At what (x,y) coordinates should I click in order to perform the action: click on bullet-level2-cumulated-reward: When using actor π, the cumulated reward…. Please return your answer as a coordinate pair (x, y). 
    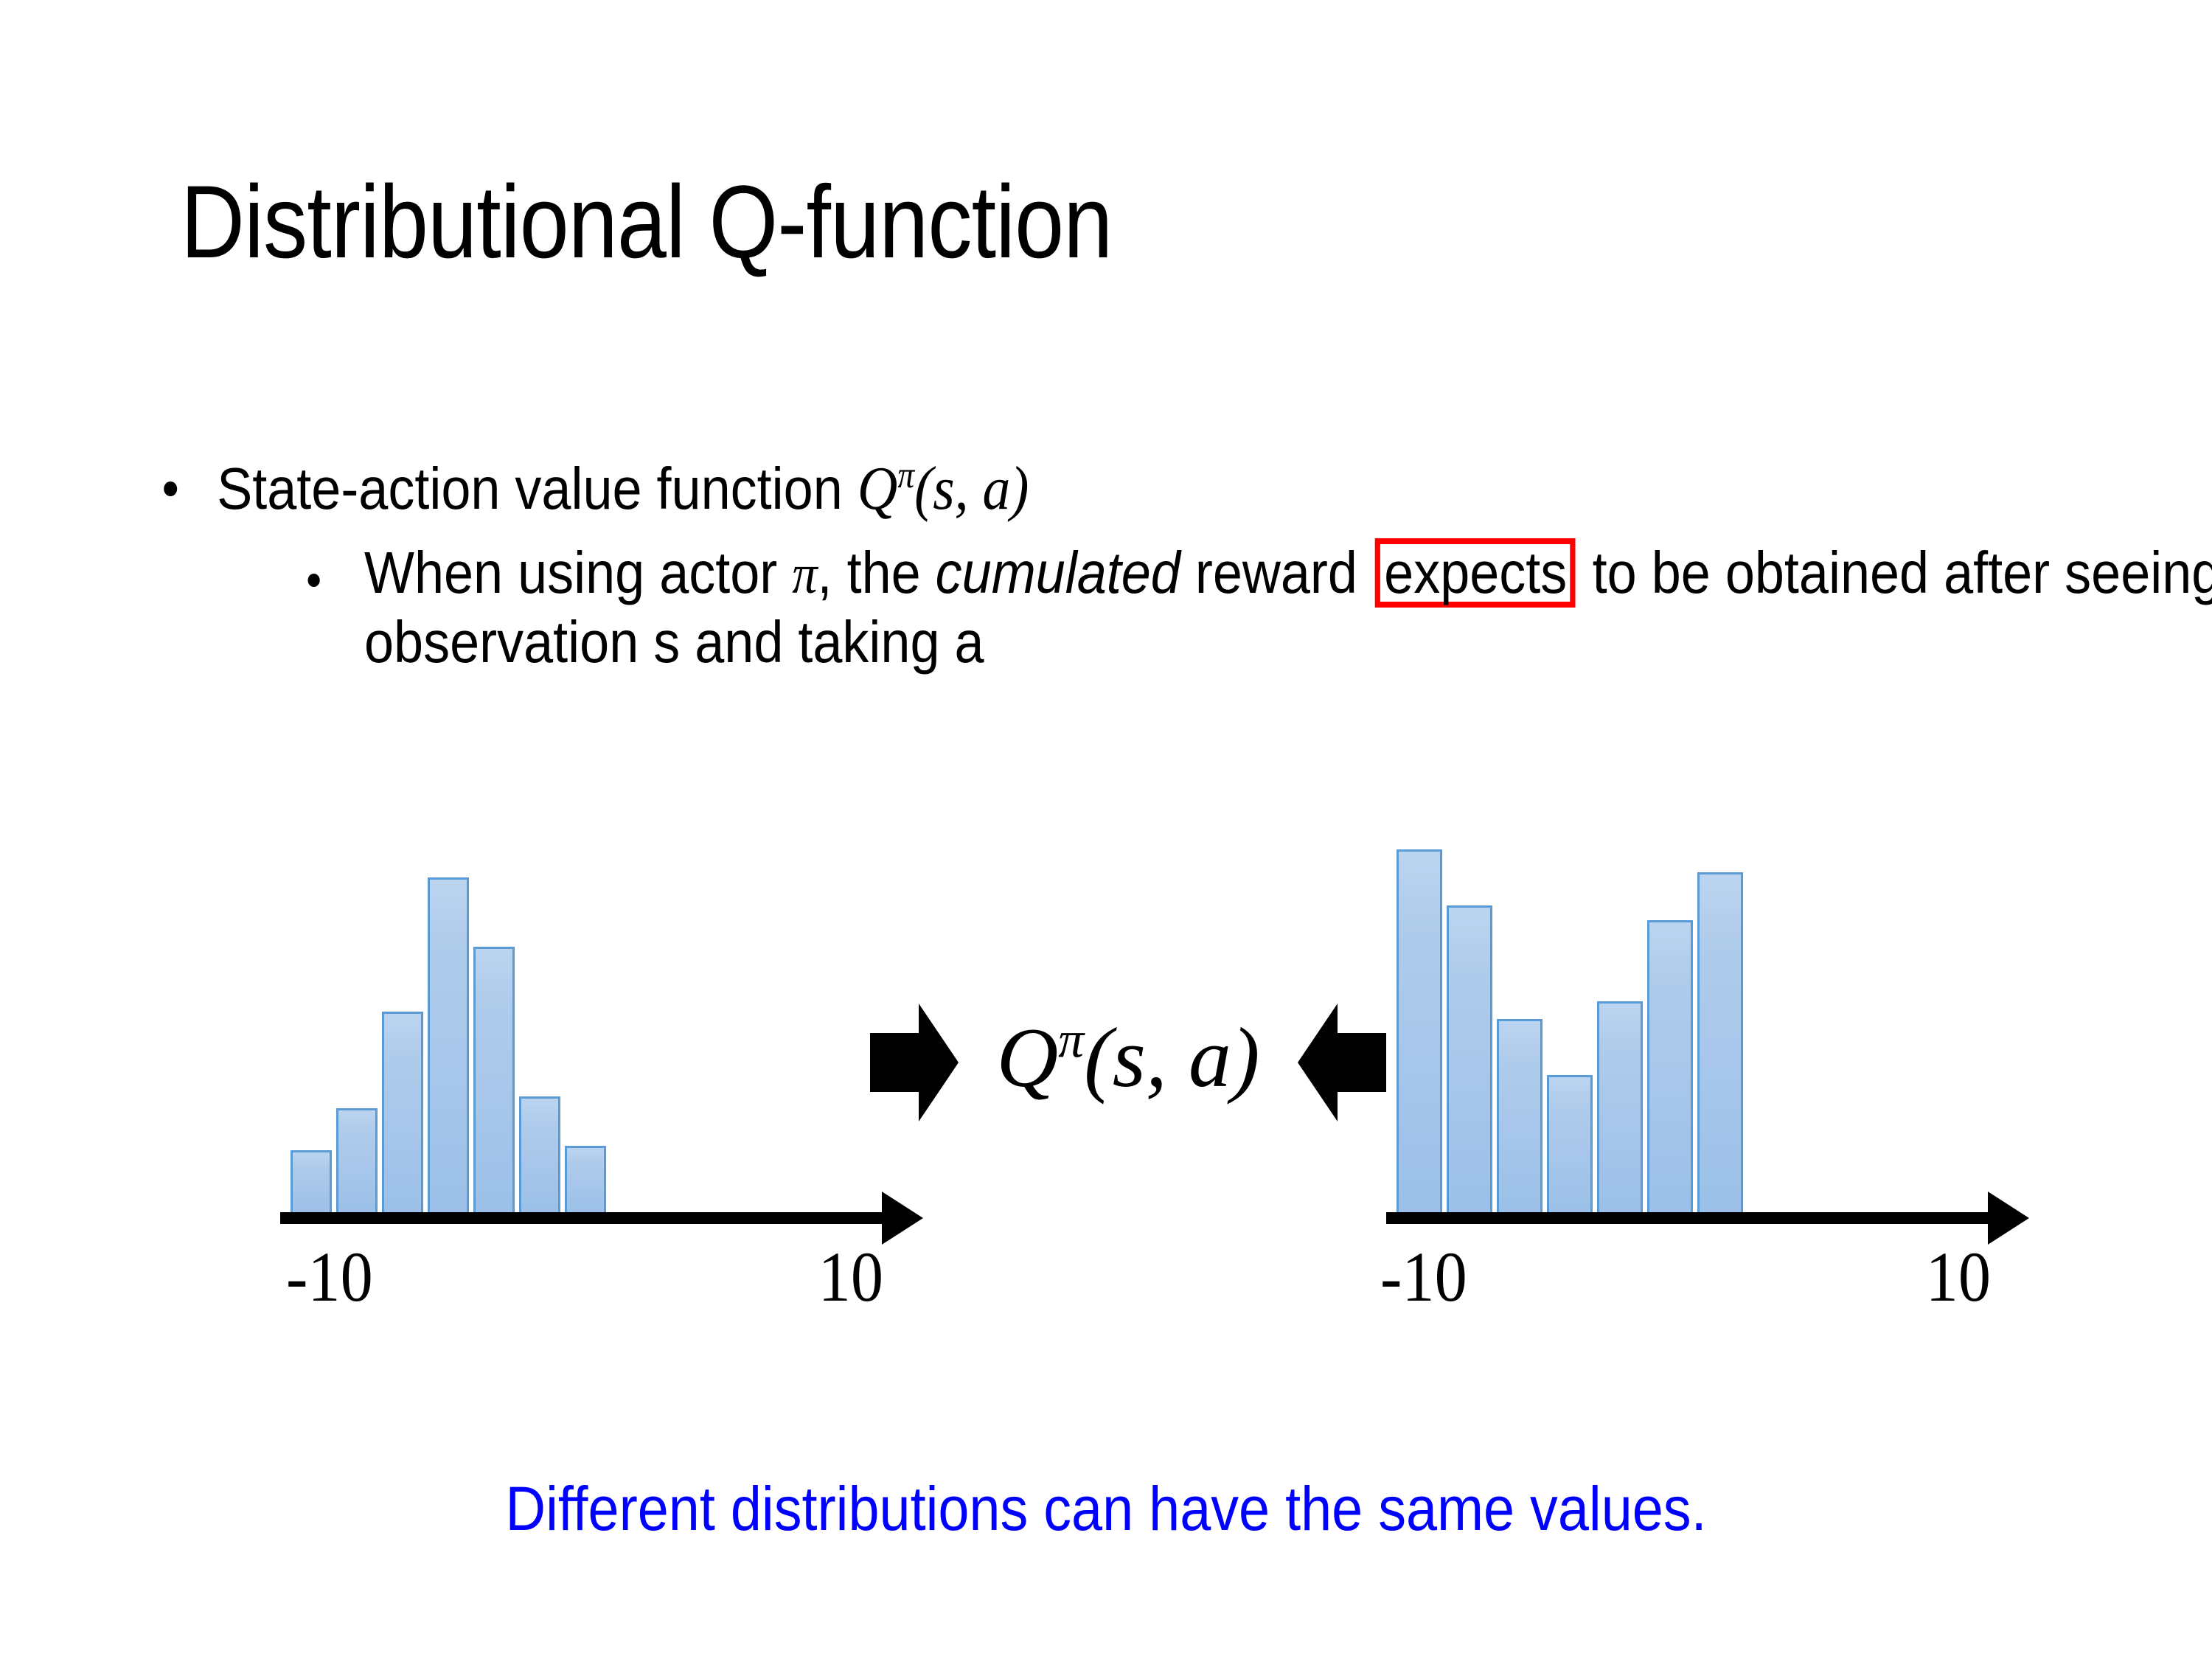
    Looking at the image, I should click on (1185, 608).